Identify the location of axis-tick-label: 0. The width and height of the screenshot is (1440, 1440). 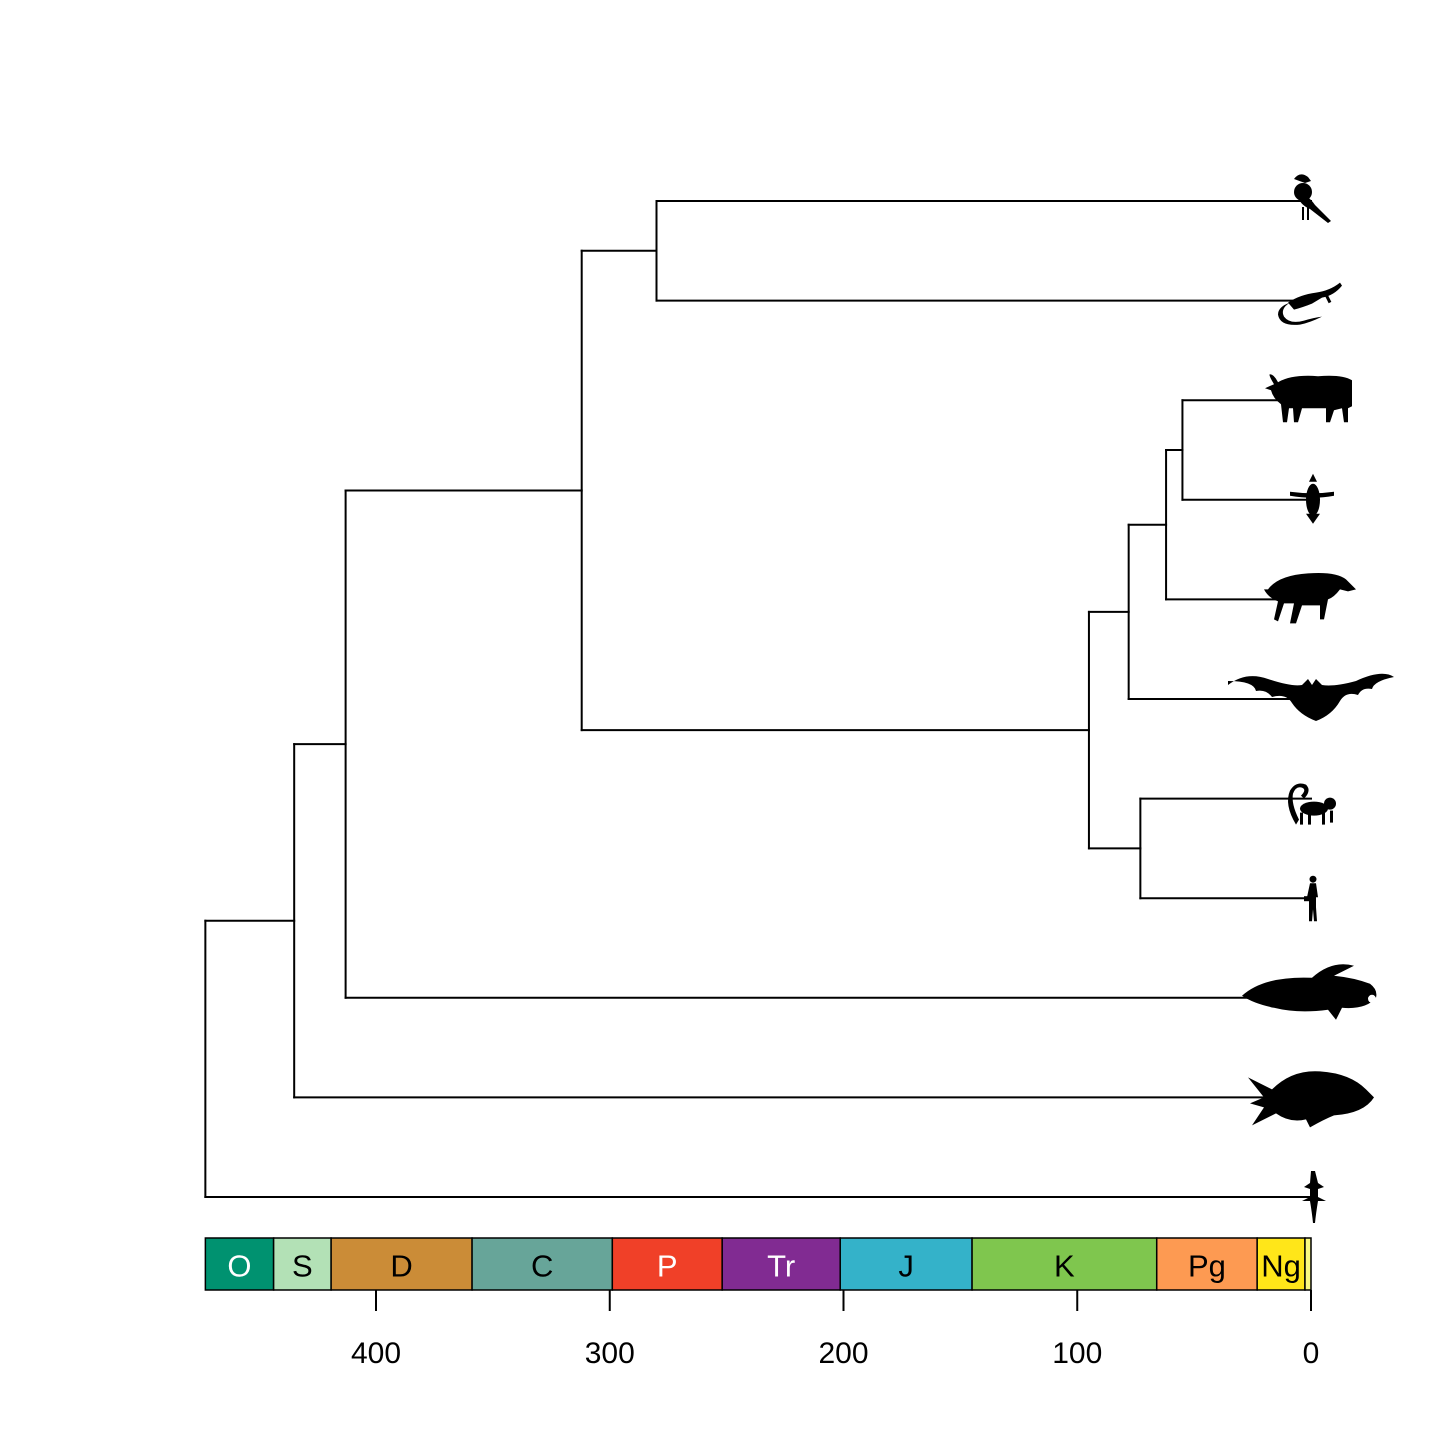
(1311, 1353).